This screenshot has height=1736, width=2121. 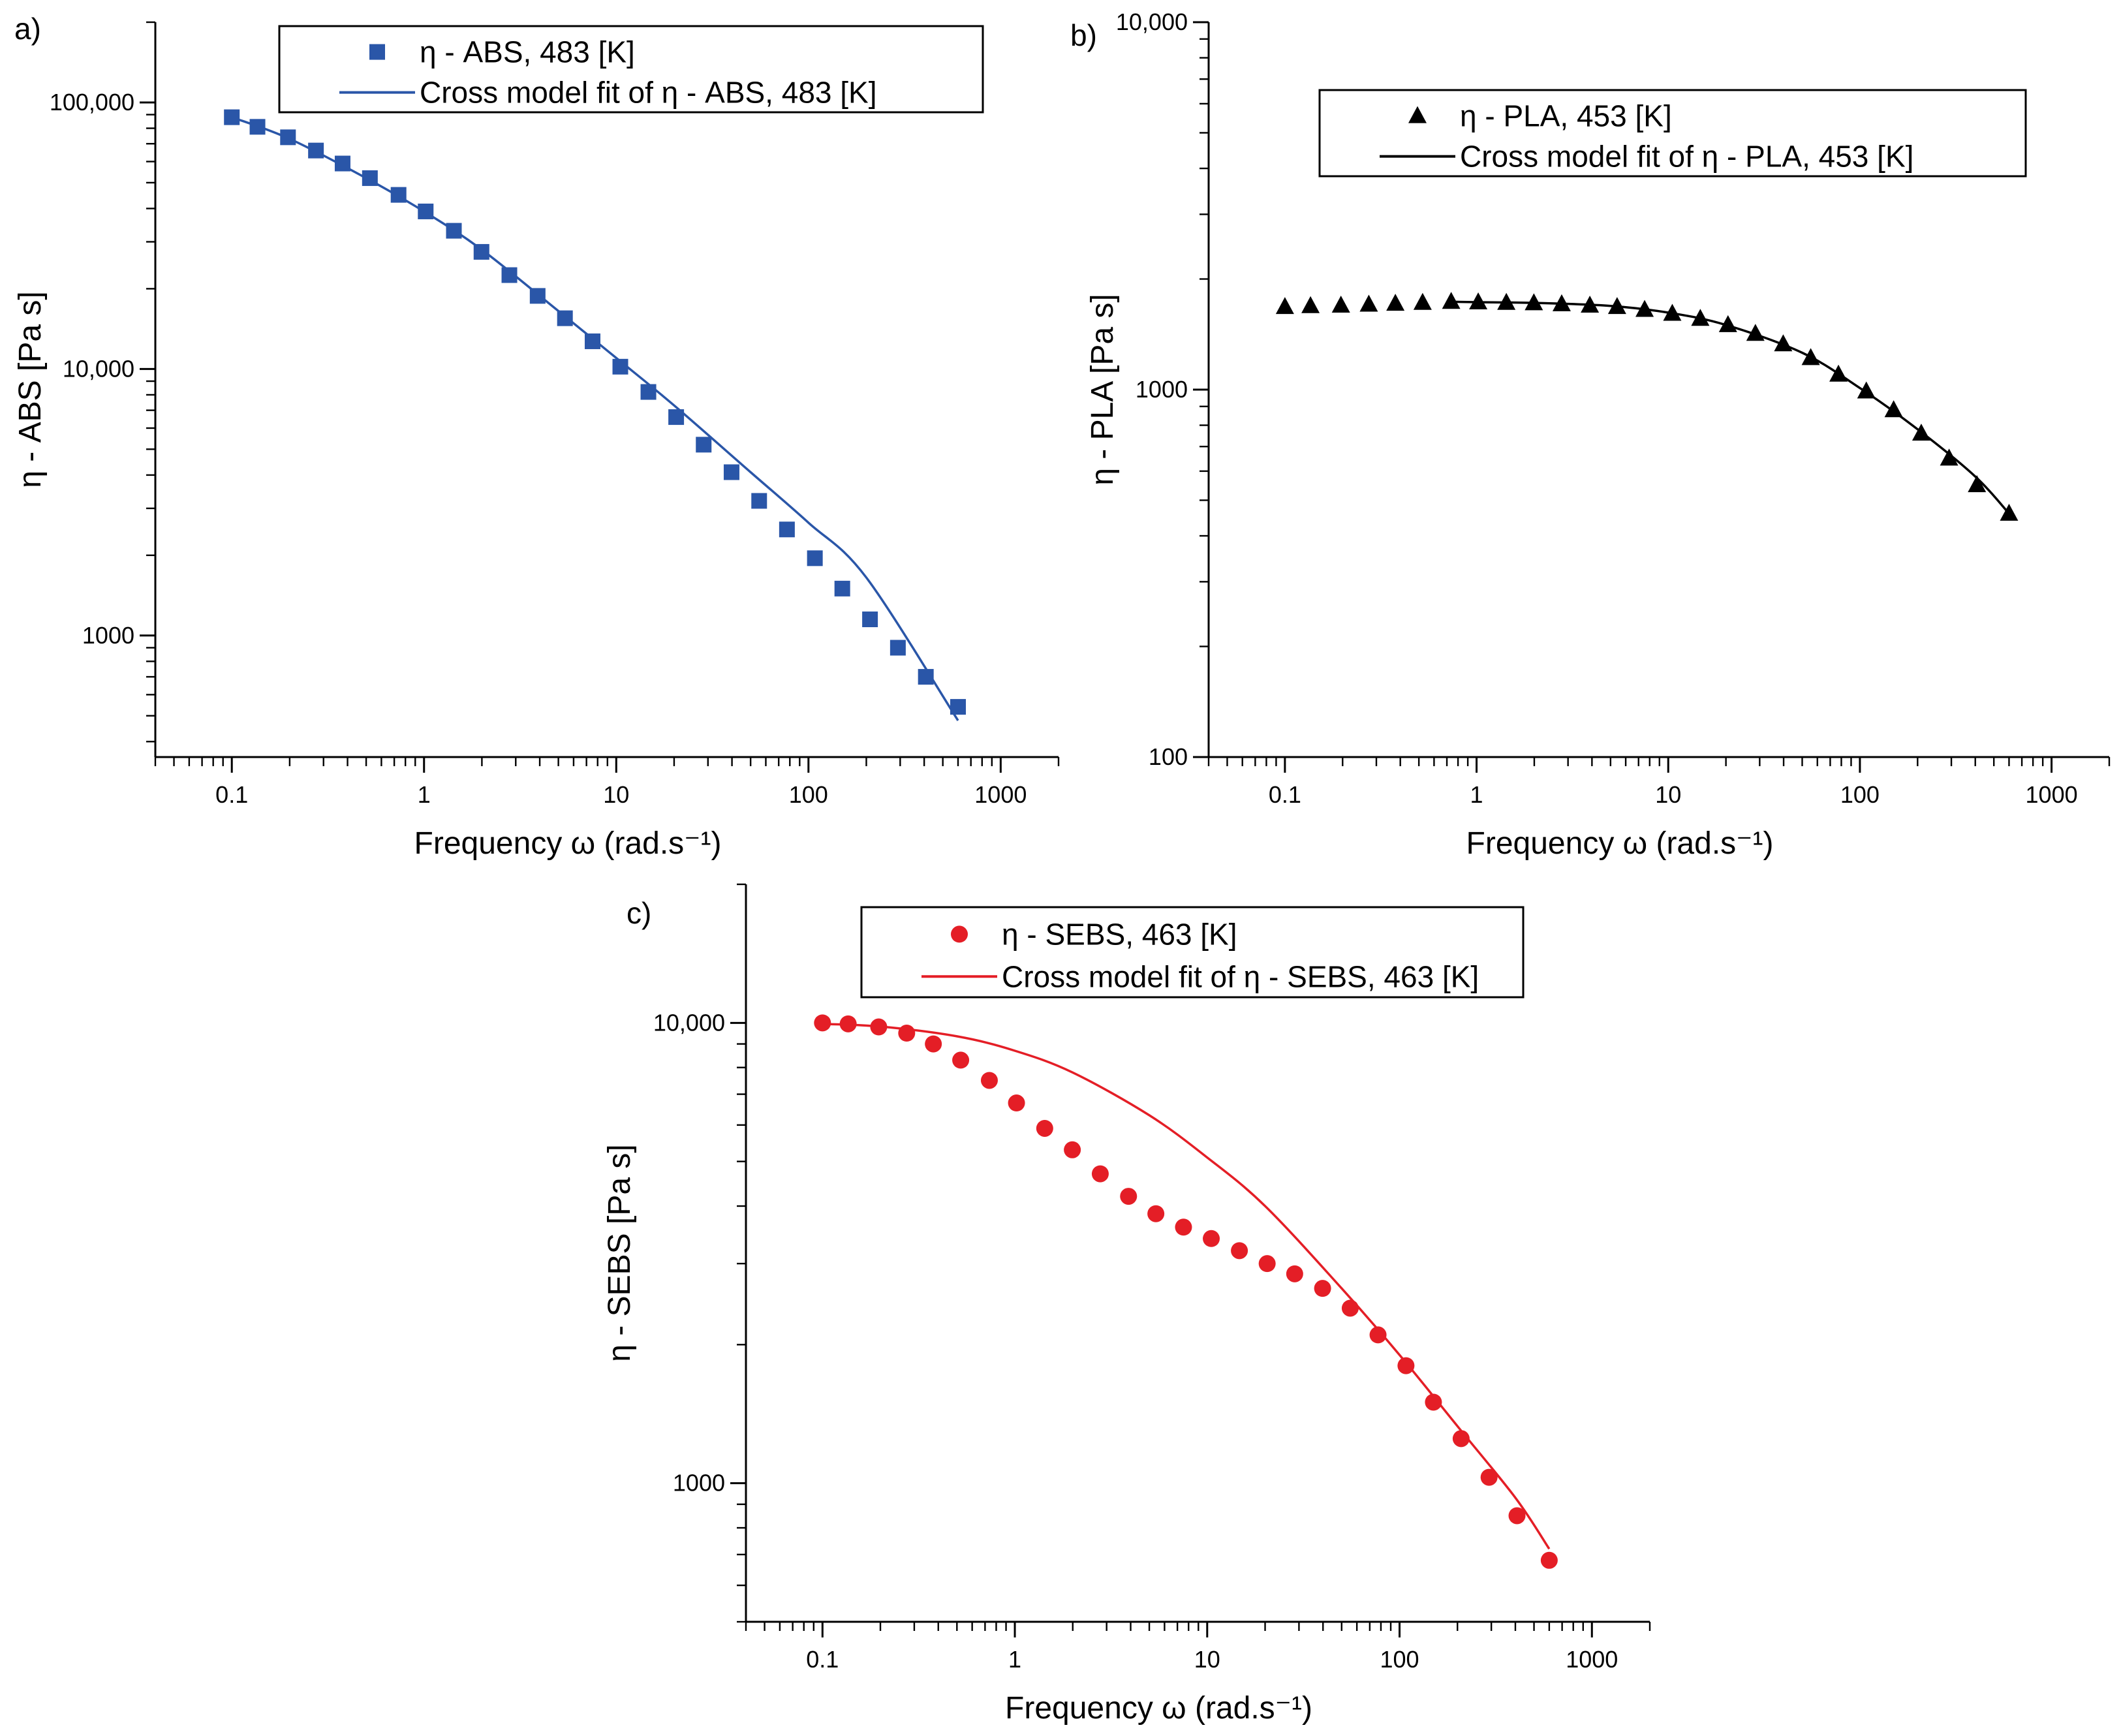 What do you see at coordinates (648, 93) in the screenshot?
I see `legend-entry-fit: Cross model fit of η - ABS, 483 [K]` at bounding box center [648, 93].